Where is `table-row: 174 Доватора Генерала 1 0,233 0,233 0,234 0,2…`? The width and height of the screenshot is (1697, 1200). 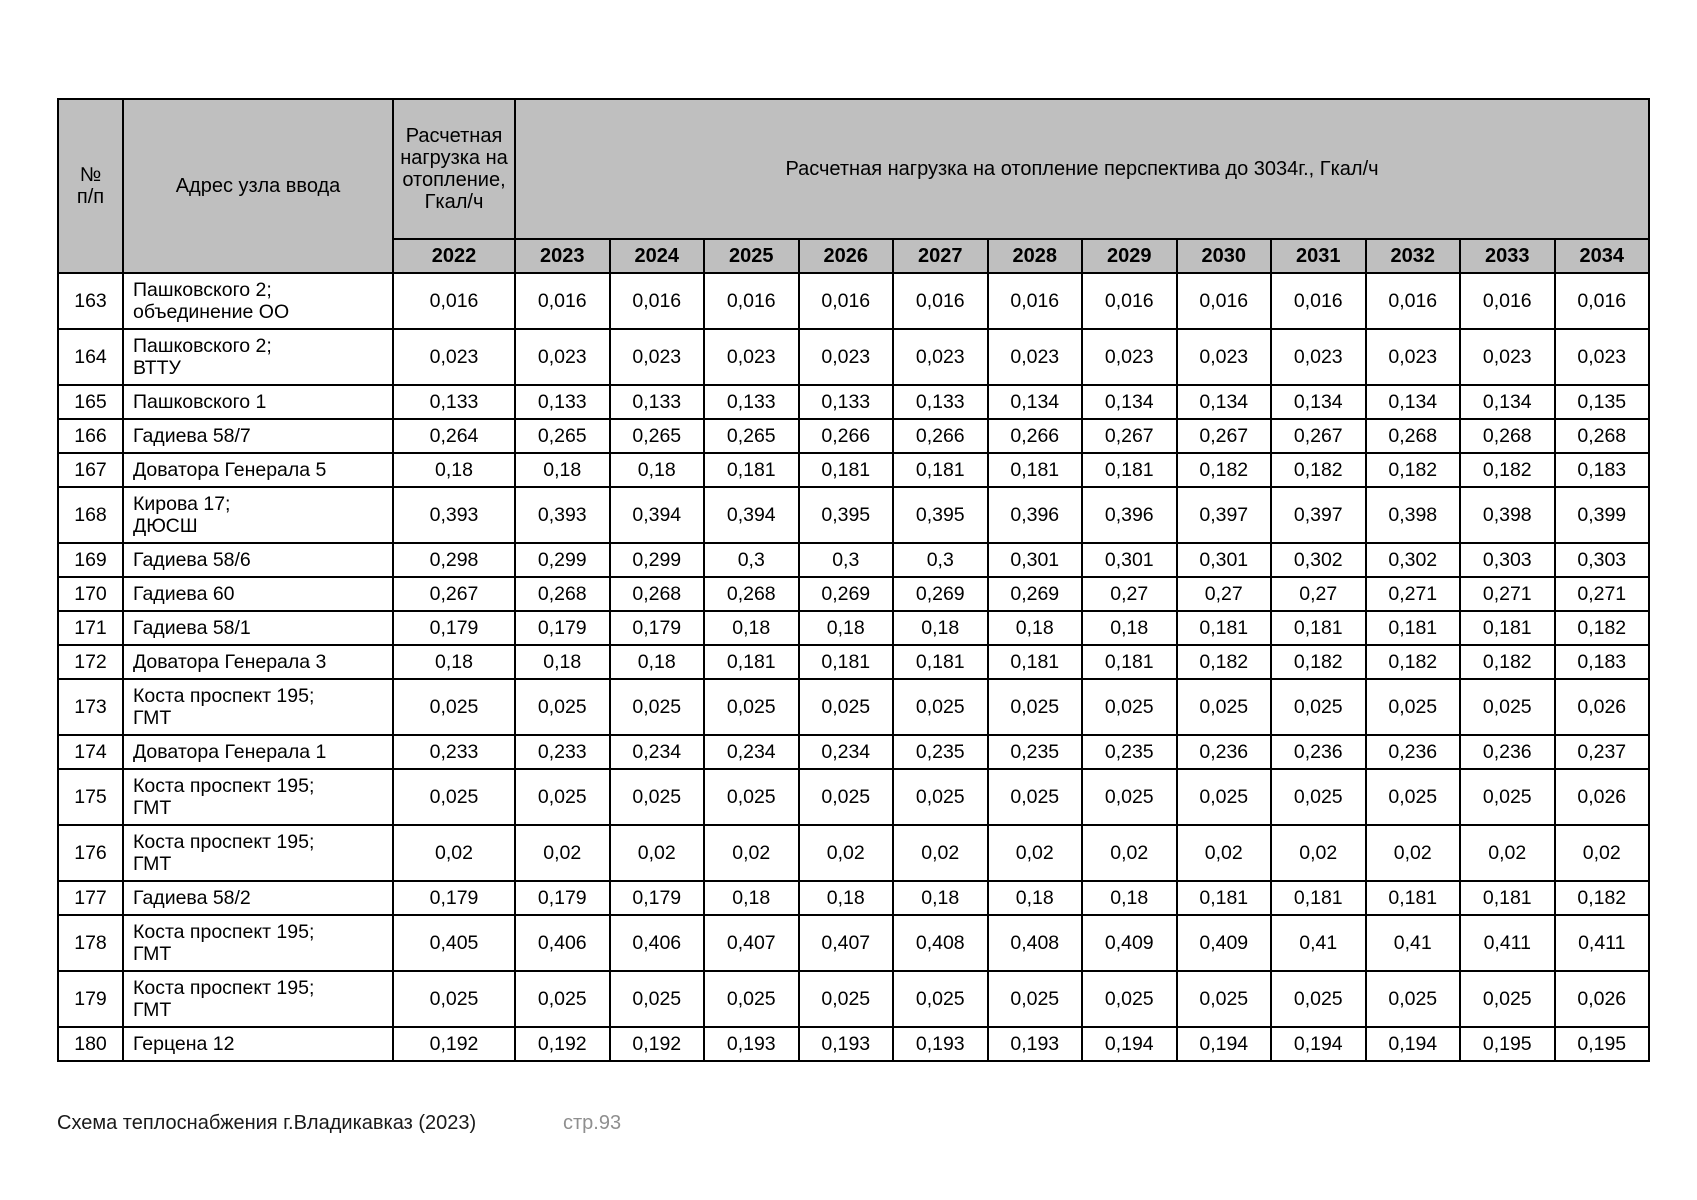 table-row: 174 Доватора Генерала 1 0,233 0,233 0,234 0,2… is located at coordinates (853, 752).